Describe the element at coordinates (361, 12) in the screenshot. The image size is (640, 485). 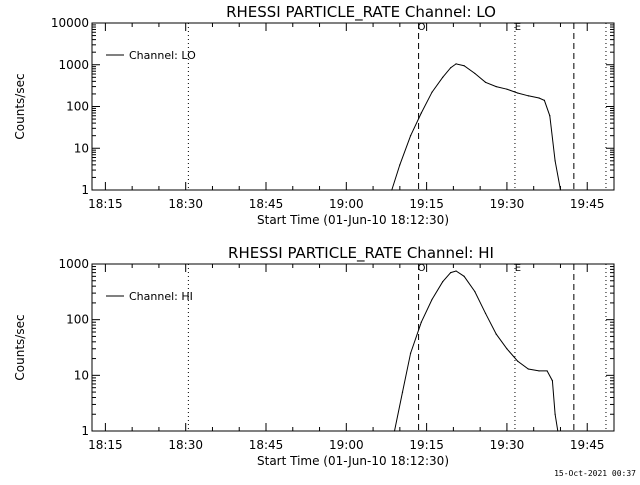
I see `chart-title: RHESSI PARTICLE_RATE Channel: LO` at that location.